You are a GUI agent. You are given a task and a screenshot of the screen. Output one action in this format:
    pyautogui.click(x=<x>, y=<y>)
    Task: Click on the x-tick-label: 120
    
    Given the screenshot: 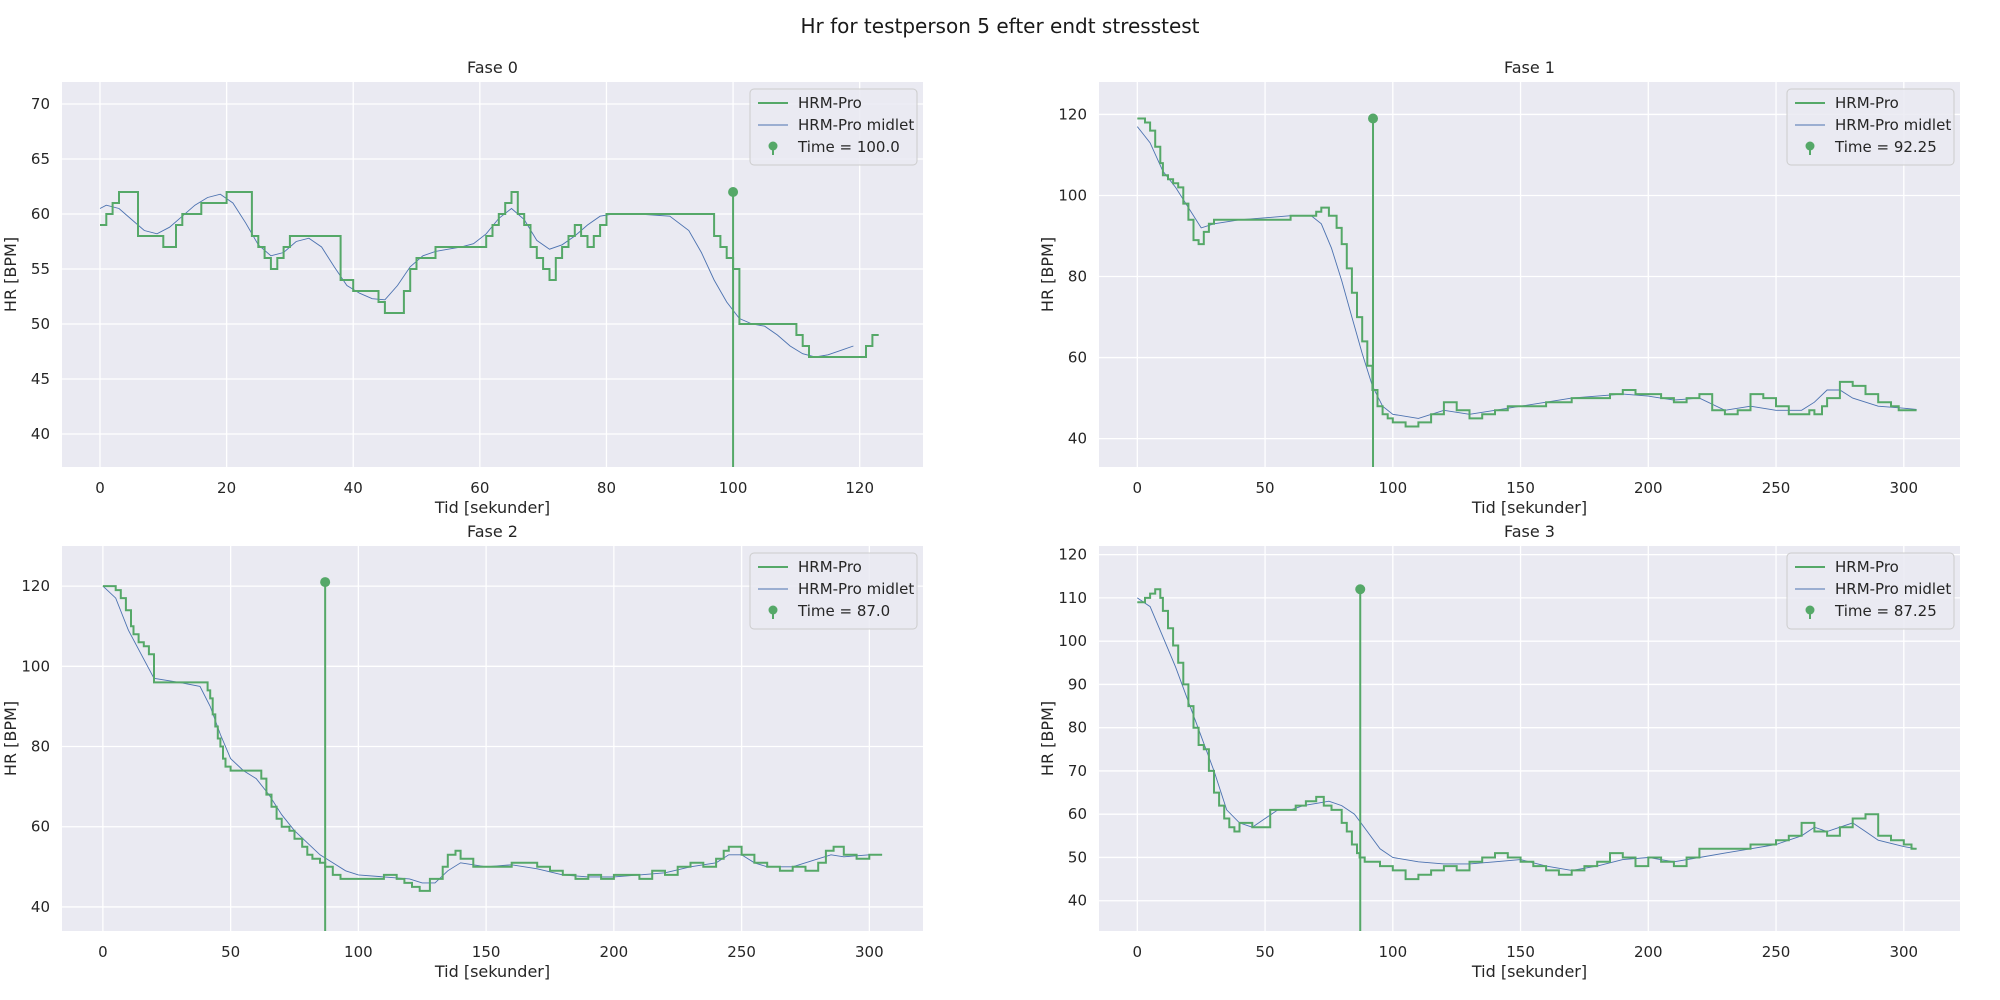 What is the action you would take?
    pyautogui.click(x=859, y=488)
    